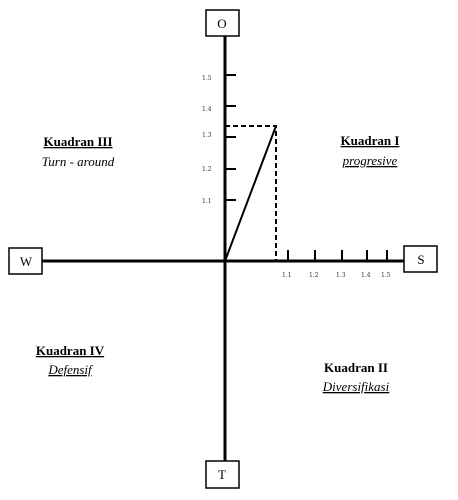  I want to click on quadrant-4-title: Kuadran IV, so click(70, 350).